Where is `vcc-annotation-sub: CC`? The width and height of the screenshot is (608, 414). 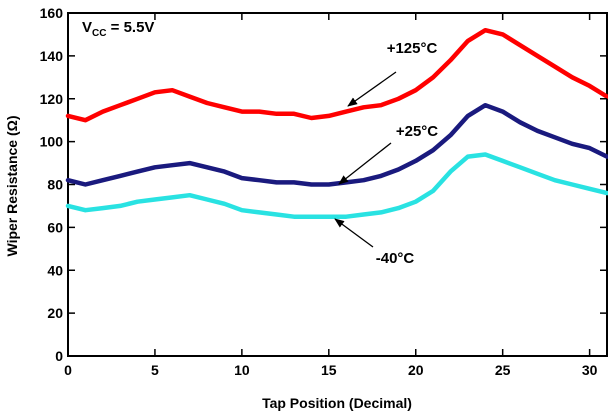 vcc-annotation-sub: CC is located at coordinates (99, 33).